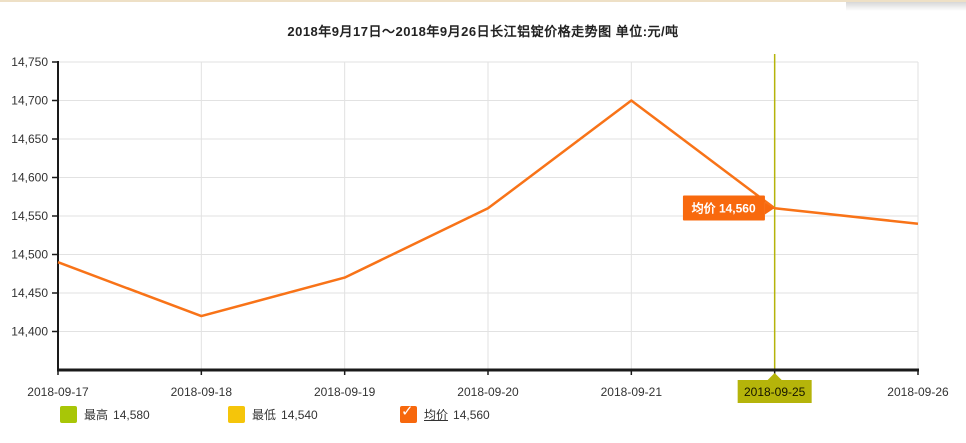 Image resolution: width=966 pixels, height=443 pixels. What do you see at coordinates (29, 178) in the screenshot?
I see `y-tick-label: 14,600` at bounding box center [29, 178].